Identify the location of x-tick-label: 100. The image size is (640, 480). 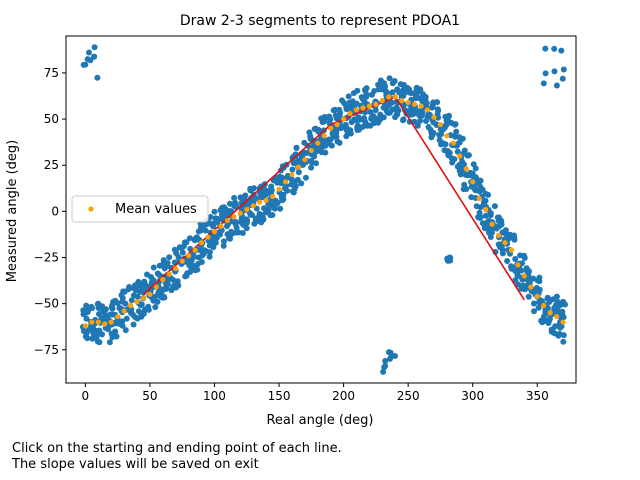
(214, 396).